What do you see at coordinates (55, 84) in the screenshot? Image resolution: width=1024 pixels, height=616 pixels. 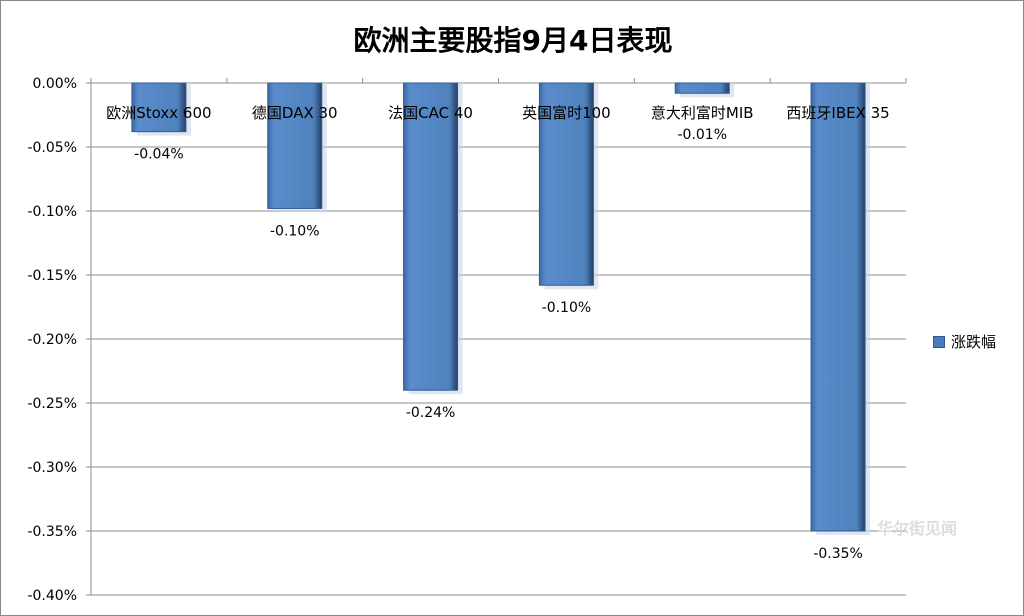 I see `y-tick-label: 0.00%` at bounding box center [55, 84].